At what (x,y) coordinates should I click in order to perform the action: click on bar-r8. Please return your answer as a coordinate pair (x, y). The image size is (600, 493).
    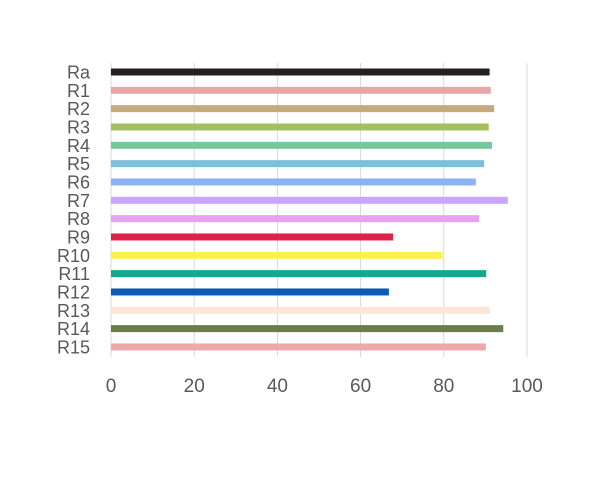
    Looking at the image, I should click on (295, 219).